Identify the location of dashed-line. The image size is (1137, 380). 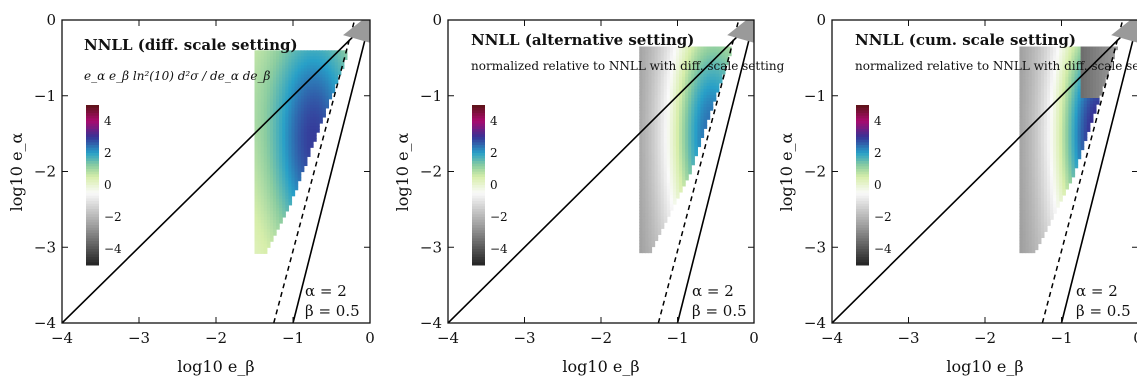
(698, 171).